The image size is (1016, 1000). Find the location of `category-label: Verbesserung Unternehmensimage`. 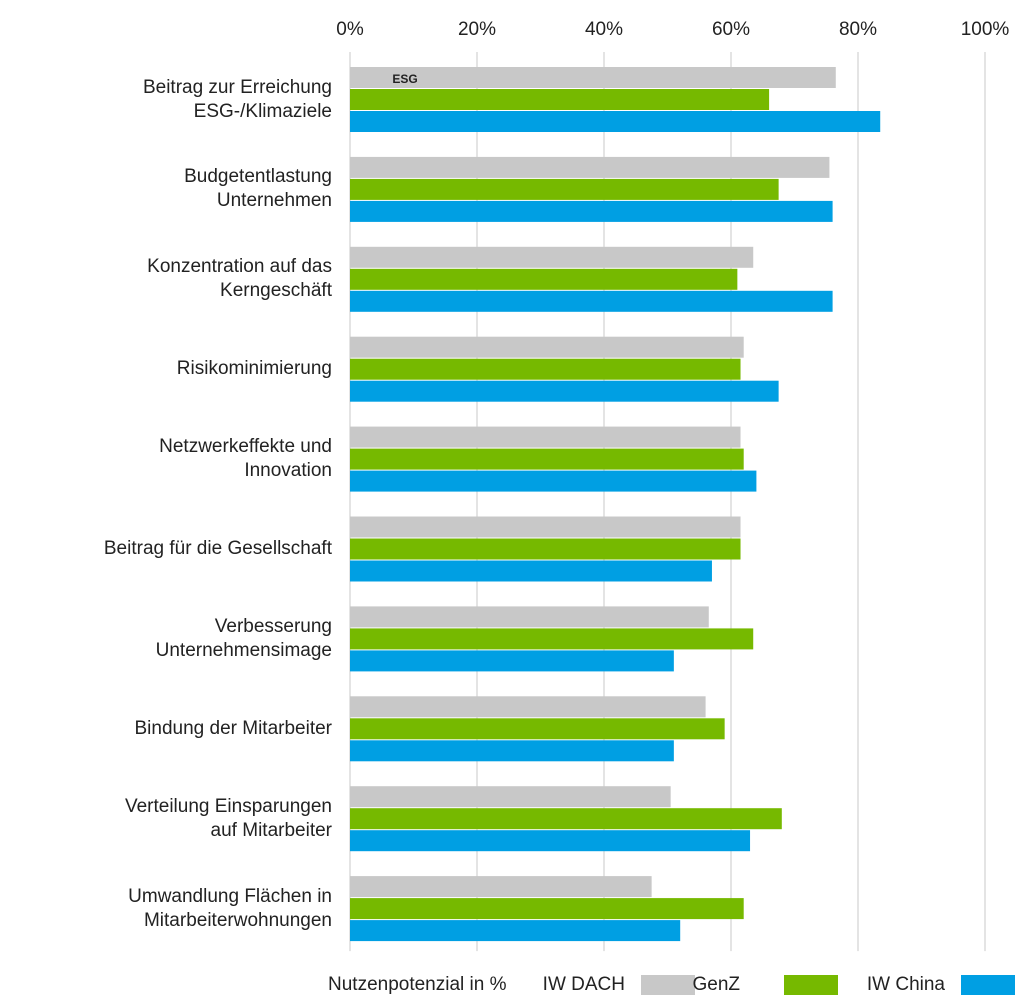

category-label: Verbesserung Unternehmensimage is located at coordinates (243, 638).